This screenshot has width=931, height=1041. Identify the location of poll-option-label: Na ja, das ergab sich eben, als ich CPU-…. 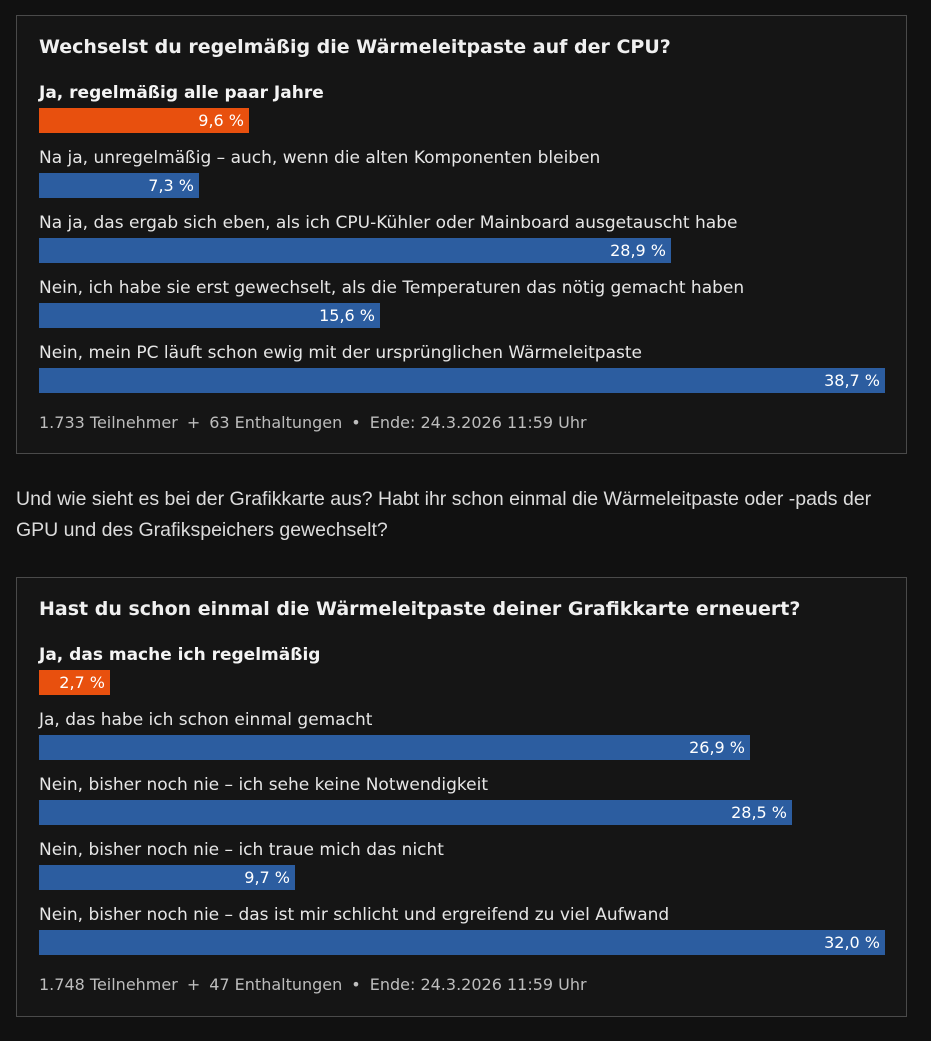
(388, 223).